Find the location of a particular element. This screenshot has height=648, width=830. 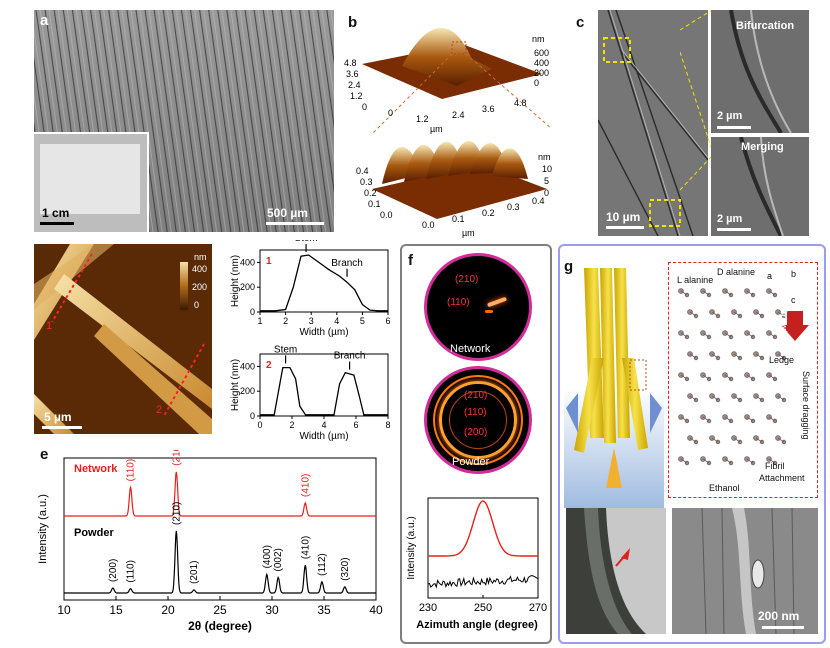

panel-g-label: g is located at coordinates (569, 266).